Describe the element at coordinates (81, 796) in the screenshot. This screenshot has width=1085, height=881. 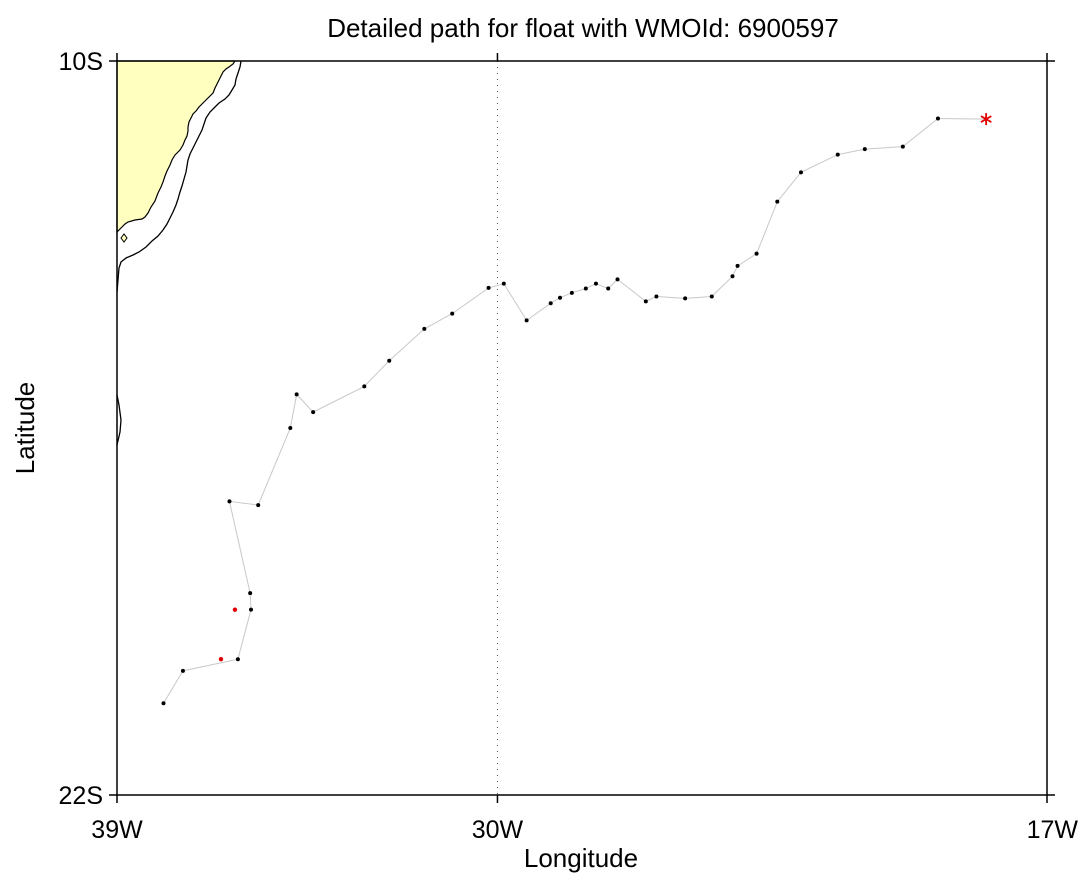
I see `y-tick-label: 22S` at that location.